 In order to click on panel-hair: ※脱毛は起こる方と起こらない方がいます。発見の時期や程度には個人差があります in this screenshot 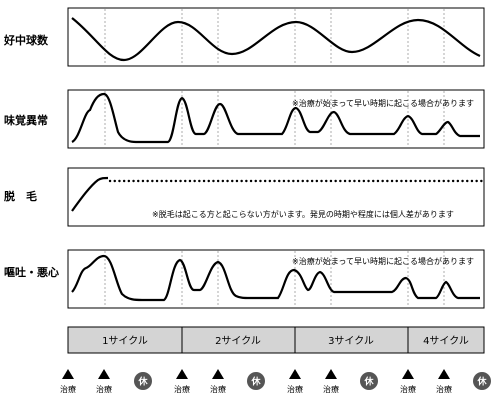, I will do `click(276, 197)`.